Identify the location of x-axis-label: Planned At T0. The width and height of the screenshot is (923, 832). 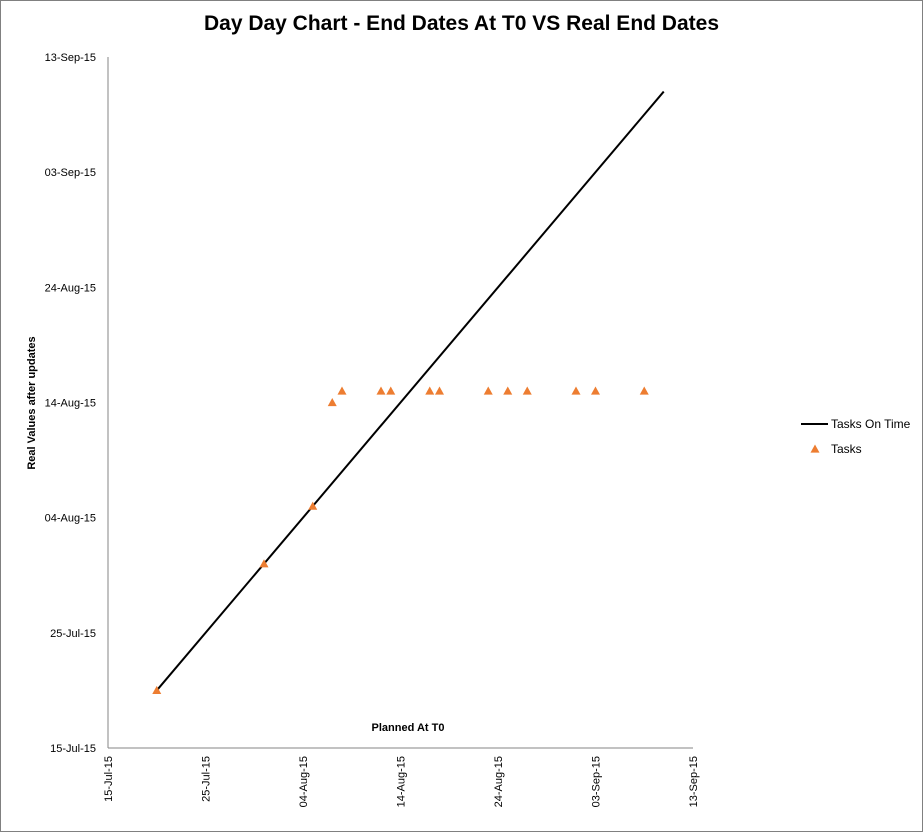
(408, 728).